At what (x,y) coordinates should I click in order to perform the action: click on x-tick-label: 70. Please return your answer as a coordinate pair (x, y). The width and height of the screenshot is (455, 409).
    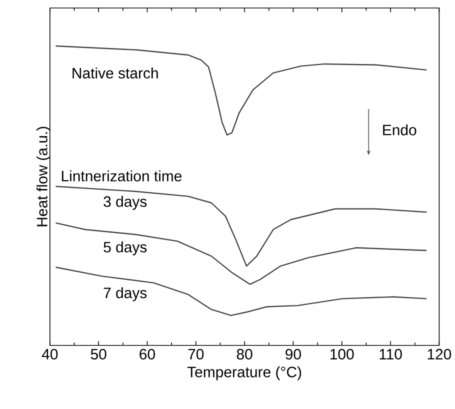
    Looking at the image, I should click on (196, 354).